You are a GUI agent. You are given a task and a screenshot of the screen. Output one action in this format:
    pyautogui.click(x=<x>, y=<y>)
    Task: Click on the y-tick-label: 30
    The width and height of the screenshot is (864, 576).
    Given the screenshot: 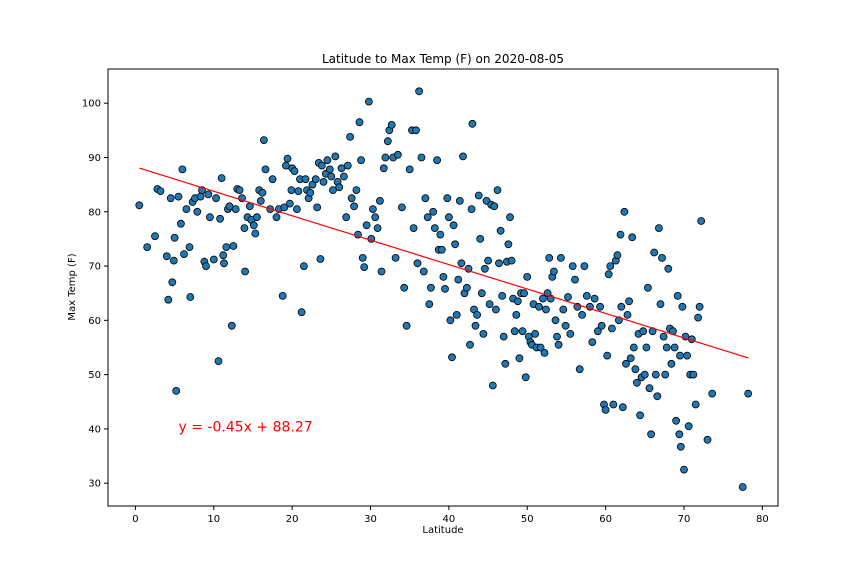 What is the action you would take?
    pyautogui.click(x=94, y=484)
    